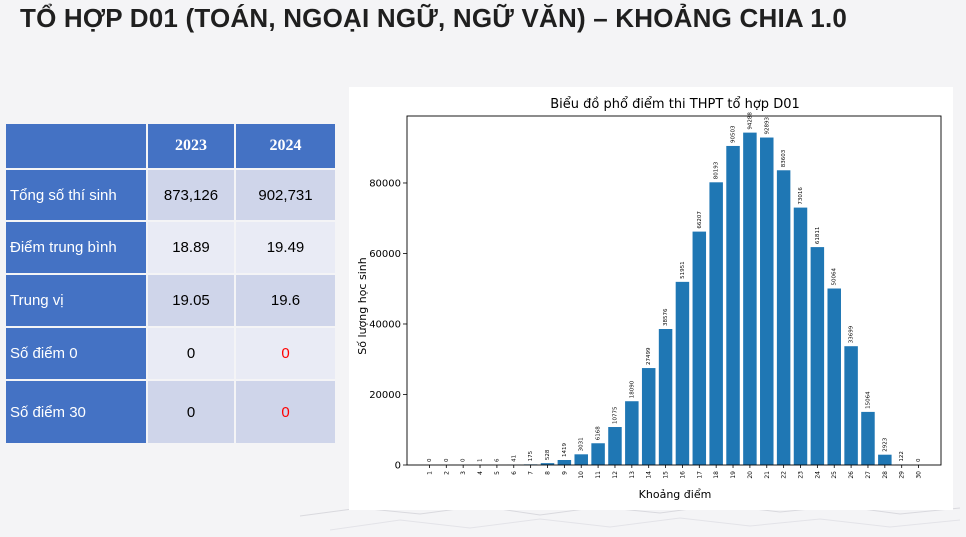 This screenshot has width=966, height=537. What do you see at coordinates (447, 460) in the screenshot?
I see `data-label-2: 0` at bounding box center [447, 460].